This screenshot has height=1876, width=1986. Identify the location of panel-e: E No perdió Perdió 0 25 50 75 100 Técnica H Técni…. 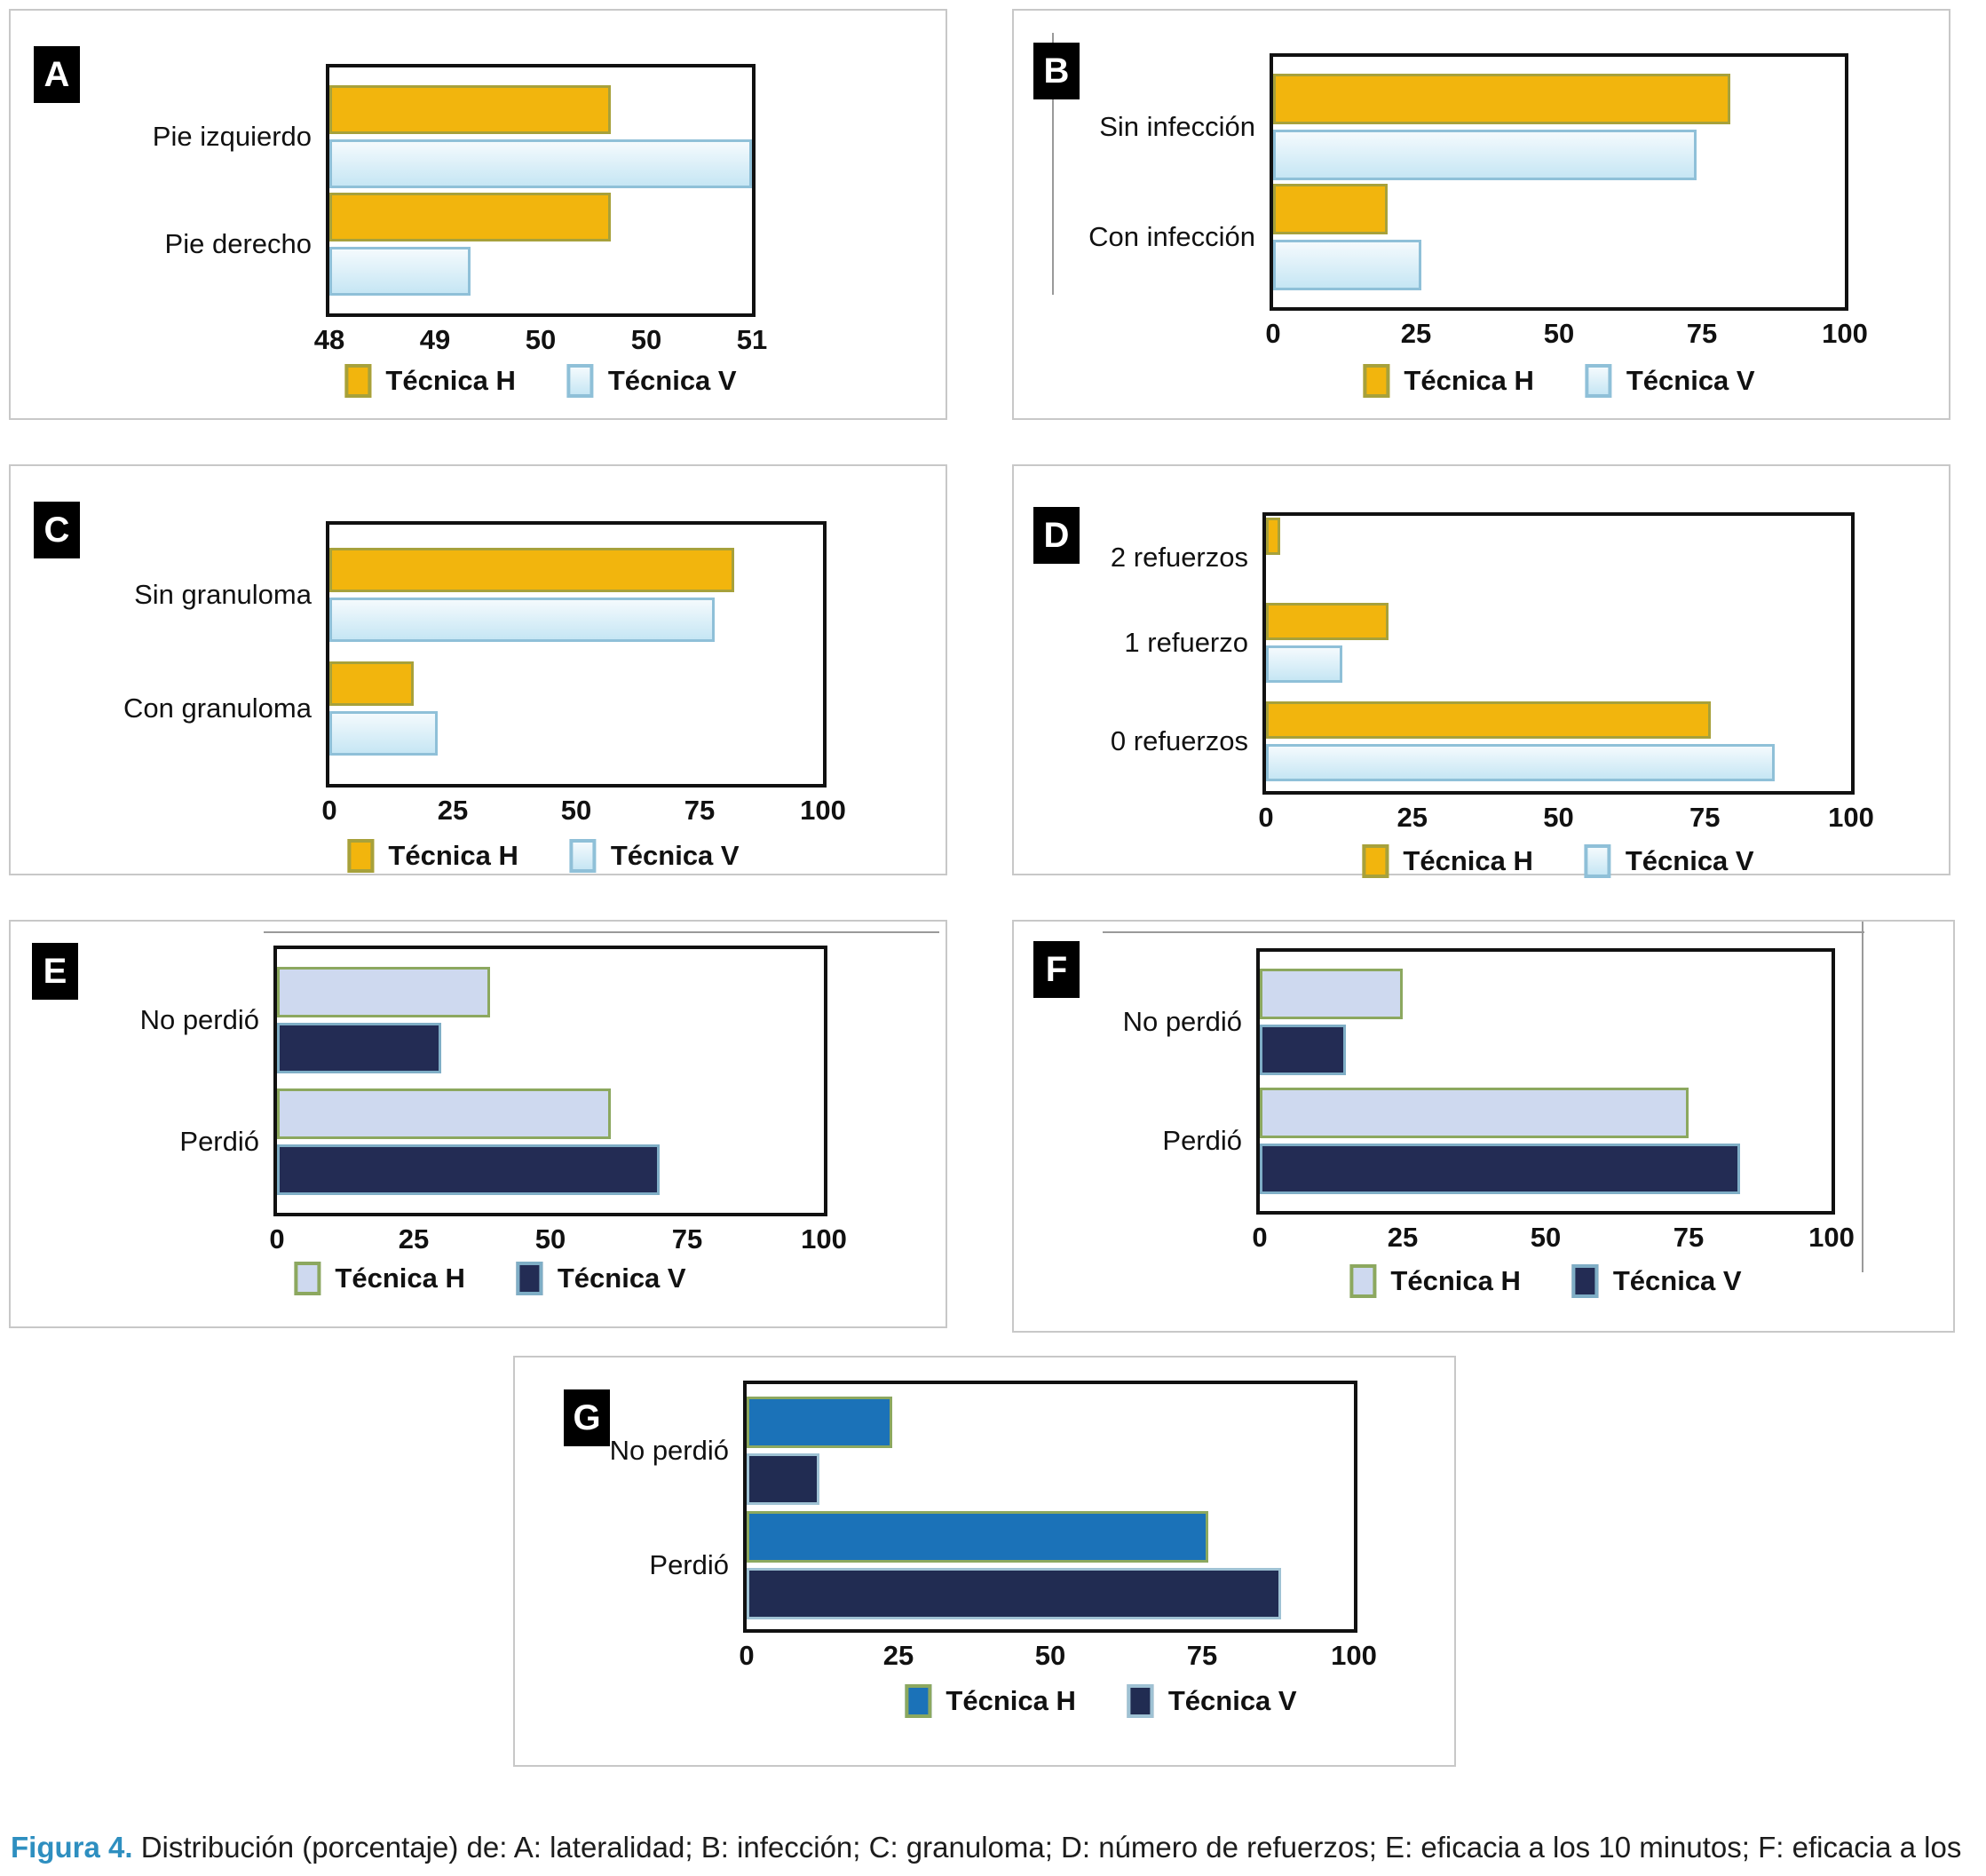
(478, 1124).